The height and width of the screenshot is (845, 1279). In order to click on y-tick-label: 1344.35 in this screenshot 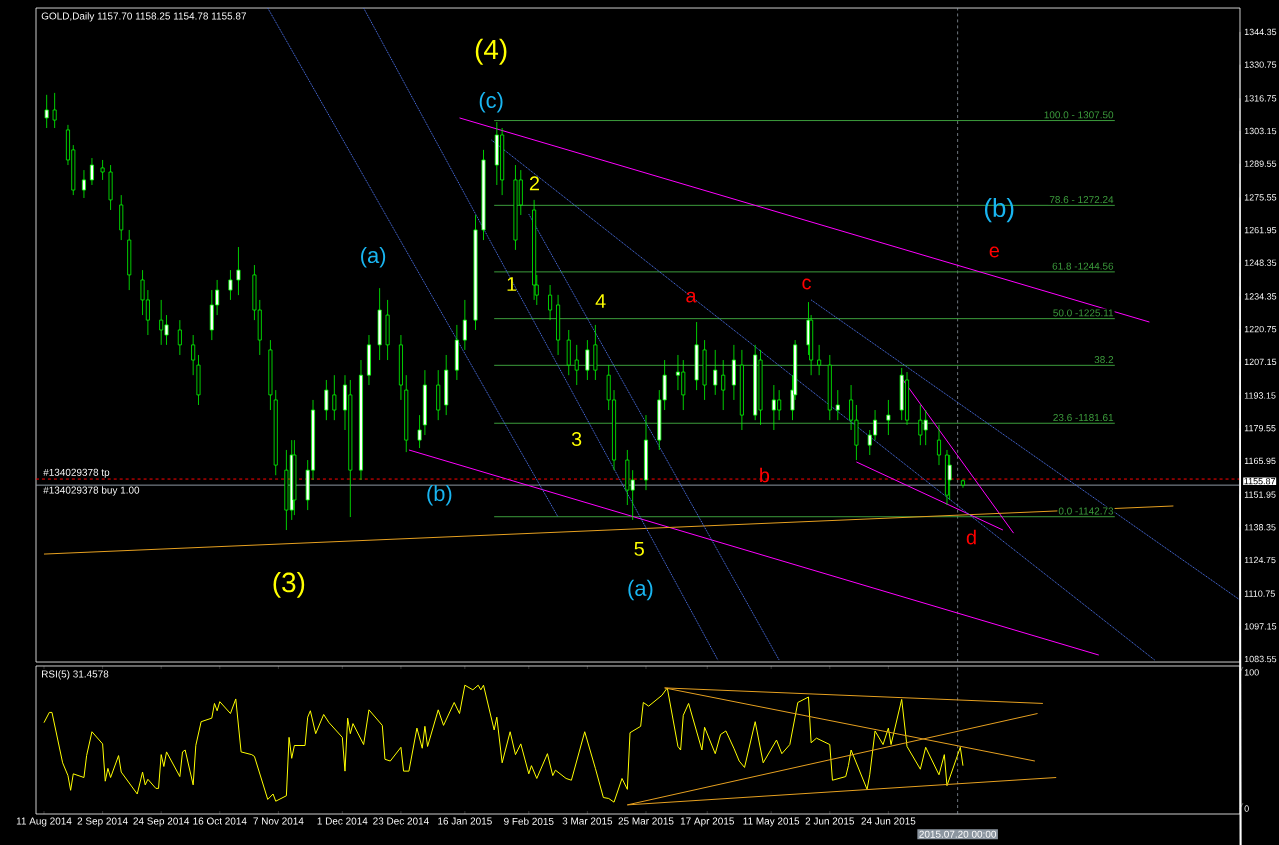, I will do `click(1260, 32)`.